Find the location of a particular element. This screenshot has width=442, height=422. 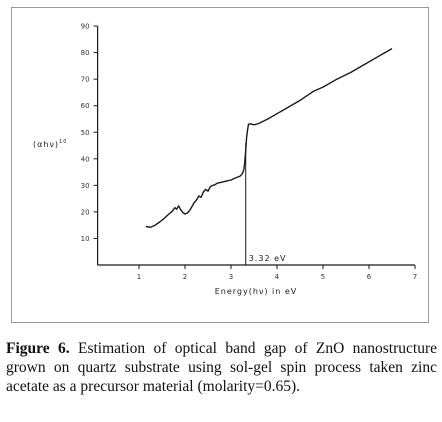

x-tick-label: 4 is located at coordinates (277, 277).